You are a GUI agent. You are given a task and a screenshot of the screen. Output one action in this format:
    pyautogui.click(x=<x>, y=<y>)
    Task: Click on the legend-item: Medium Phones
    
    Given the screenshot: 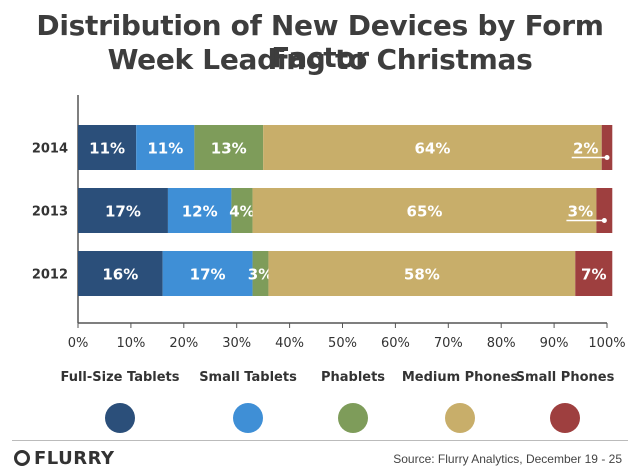 What is the action you would take?
    pyautogui.click(x=460, y=401)
    